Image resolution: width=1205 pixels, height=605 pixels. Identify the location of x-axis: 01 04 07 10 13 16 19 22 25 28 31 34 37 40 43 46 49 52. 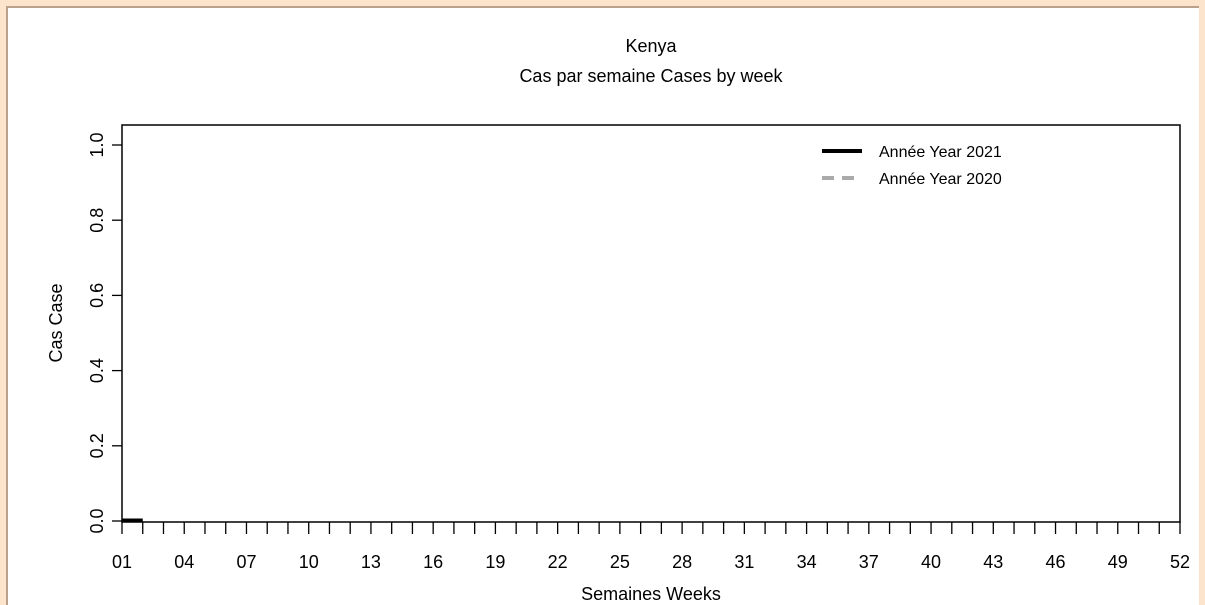
(651, 547).